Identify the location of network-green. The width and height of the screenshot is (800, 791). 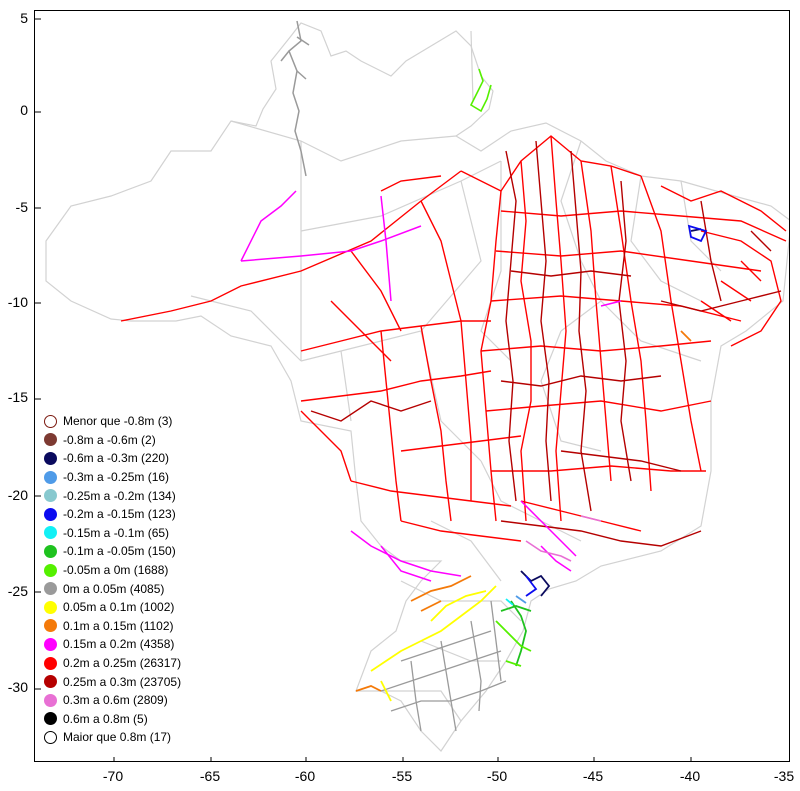
(516, 633).